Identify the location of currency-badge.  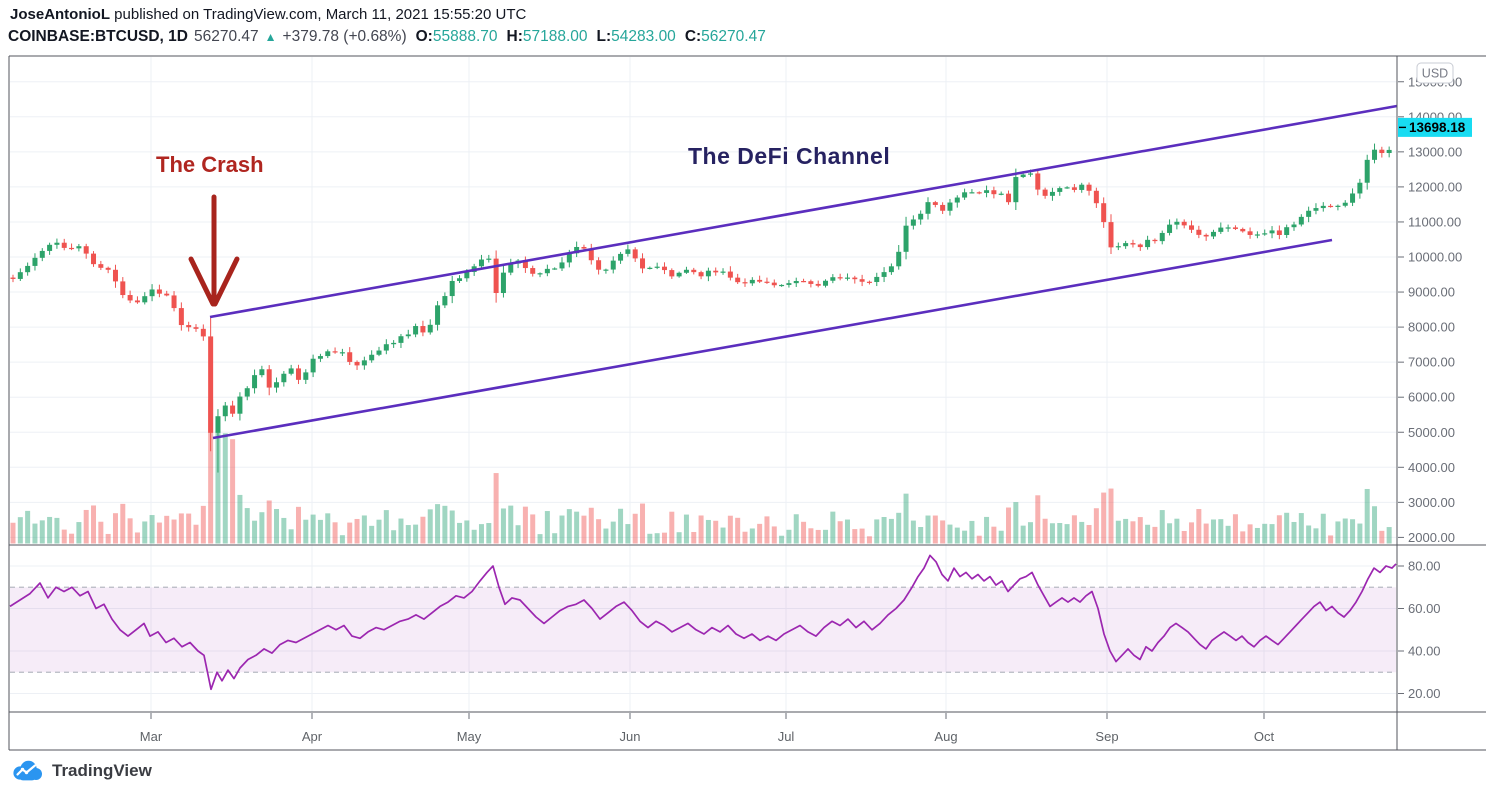
(1435, 73).